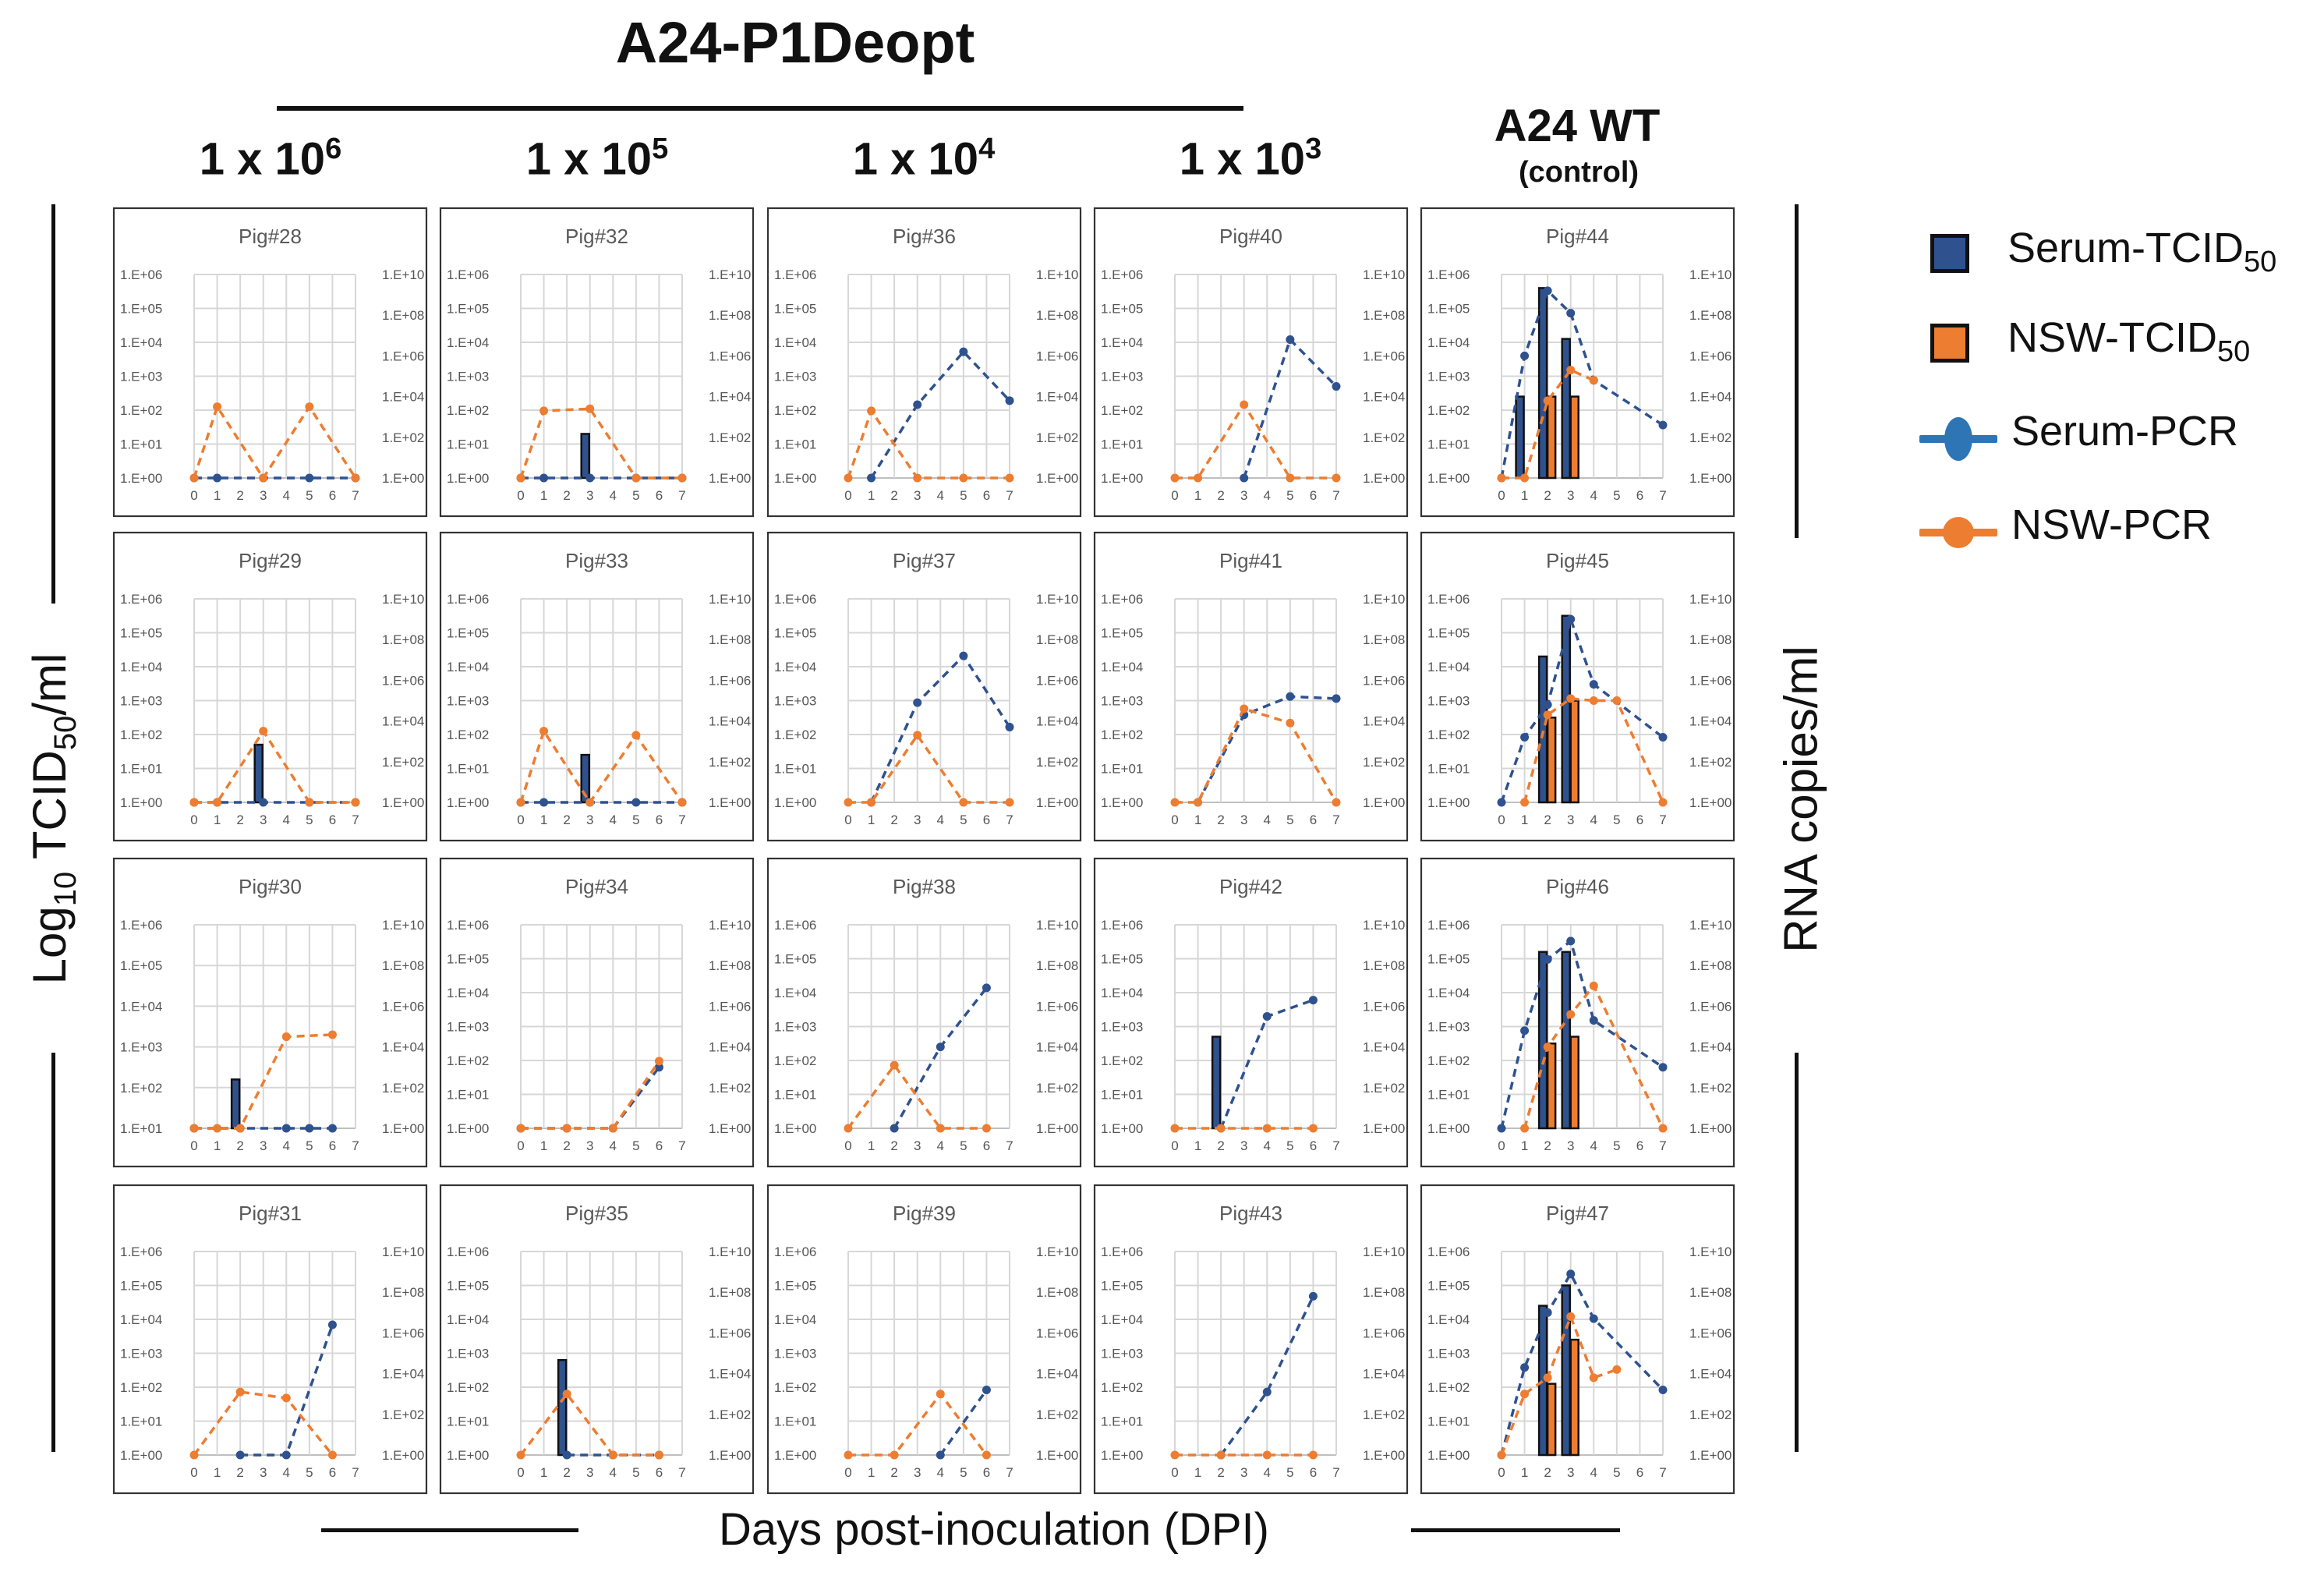  Describe the element at coordinates (596, 1213) in the screenshot. I see `panel-title: Pig#35` at that location.